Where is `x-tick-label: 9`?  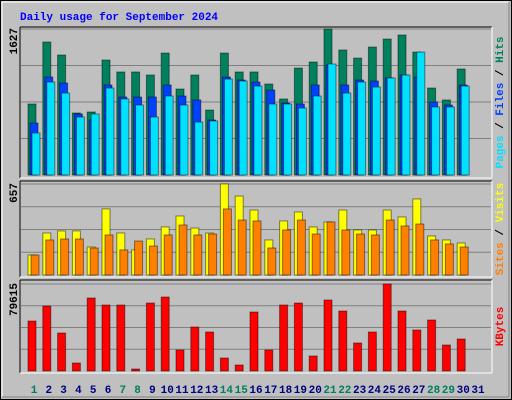 x-tick-label: 9 is located at coordinates (152, 391).